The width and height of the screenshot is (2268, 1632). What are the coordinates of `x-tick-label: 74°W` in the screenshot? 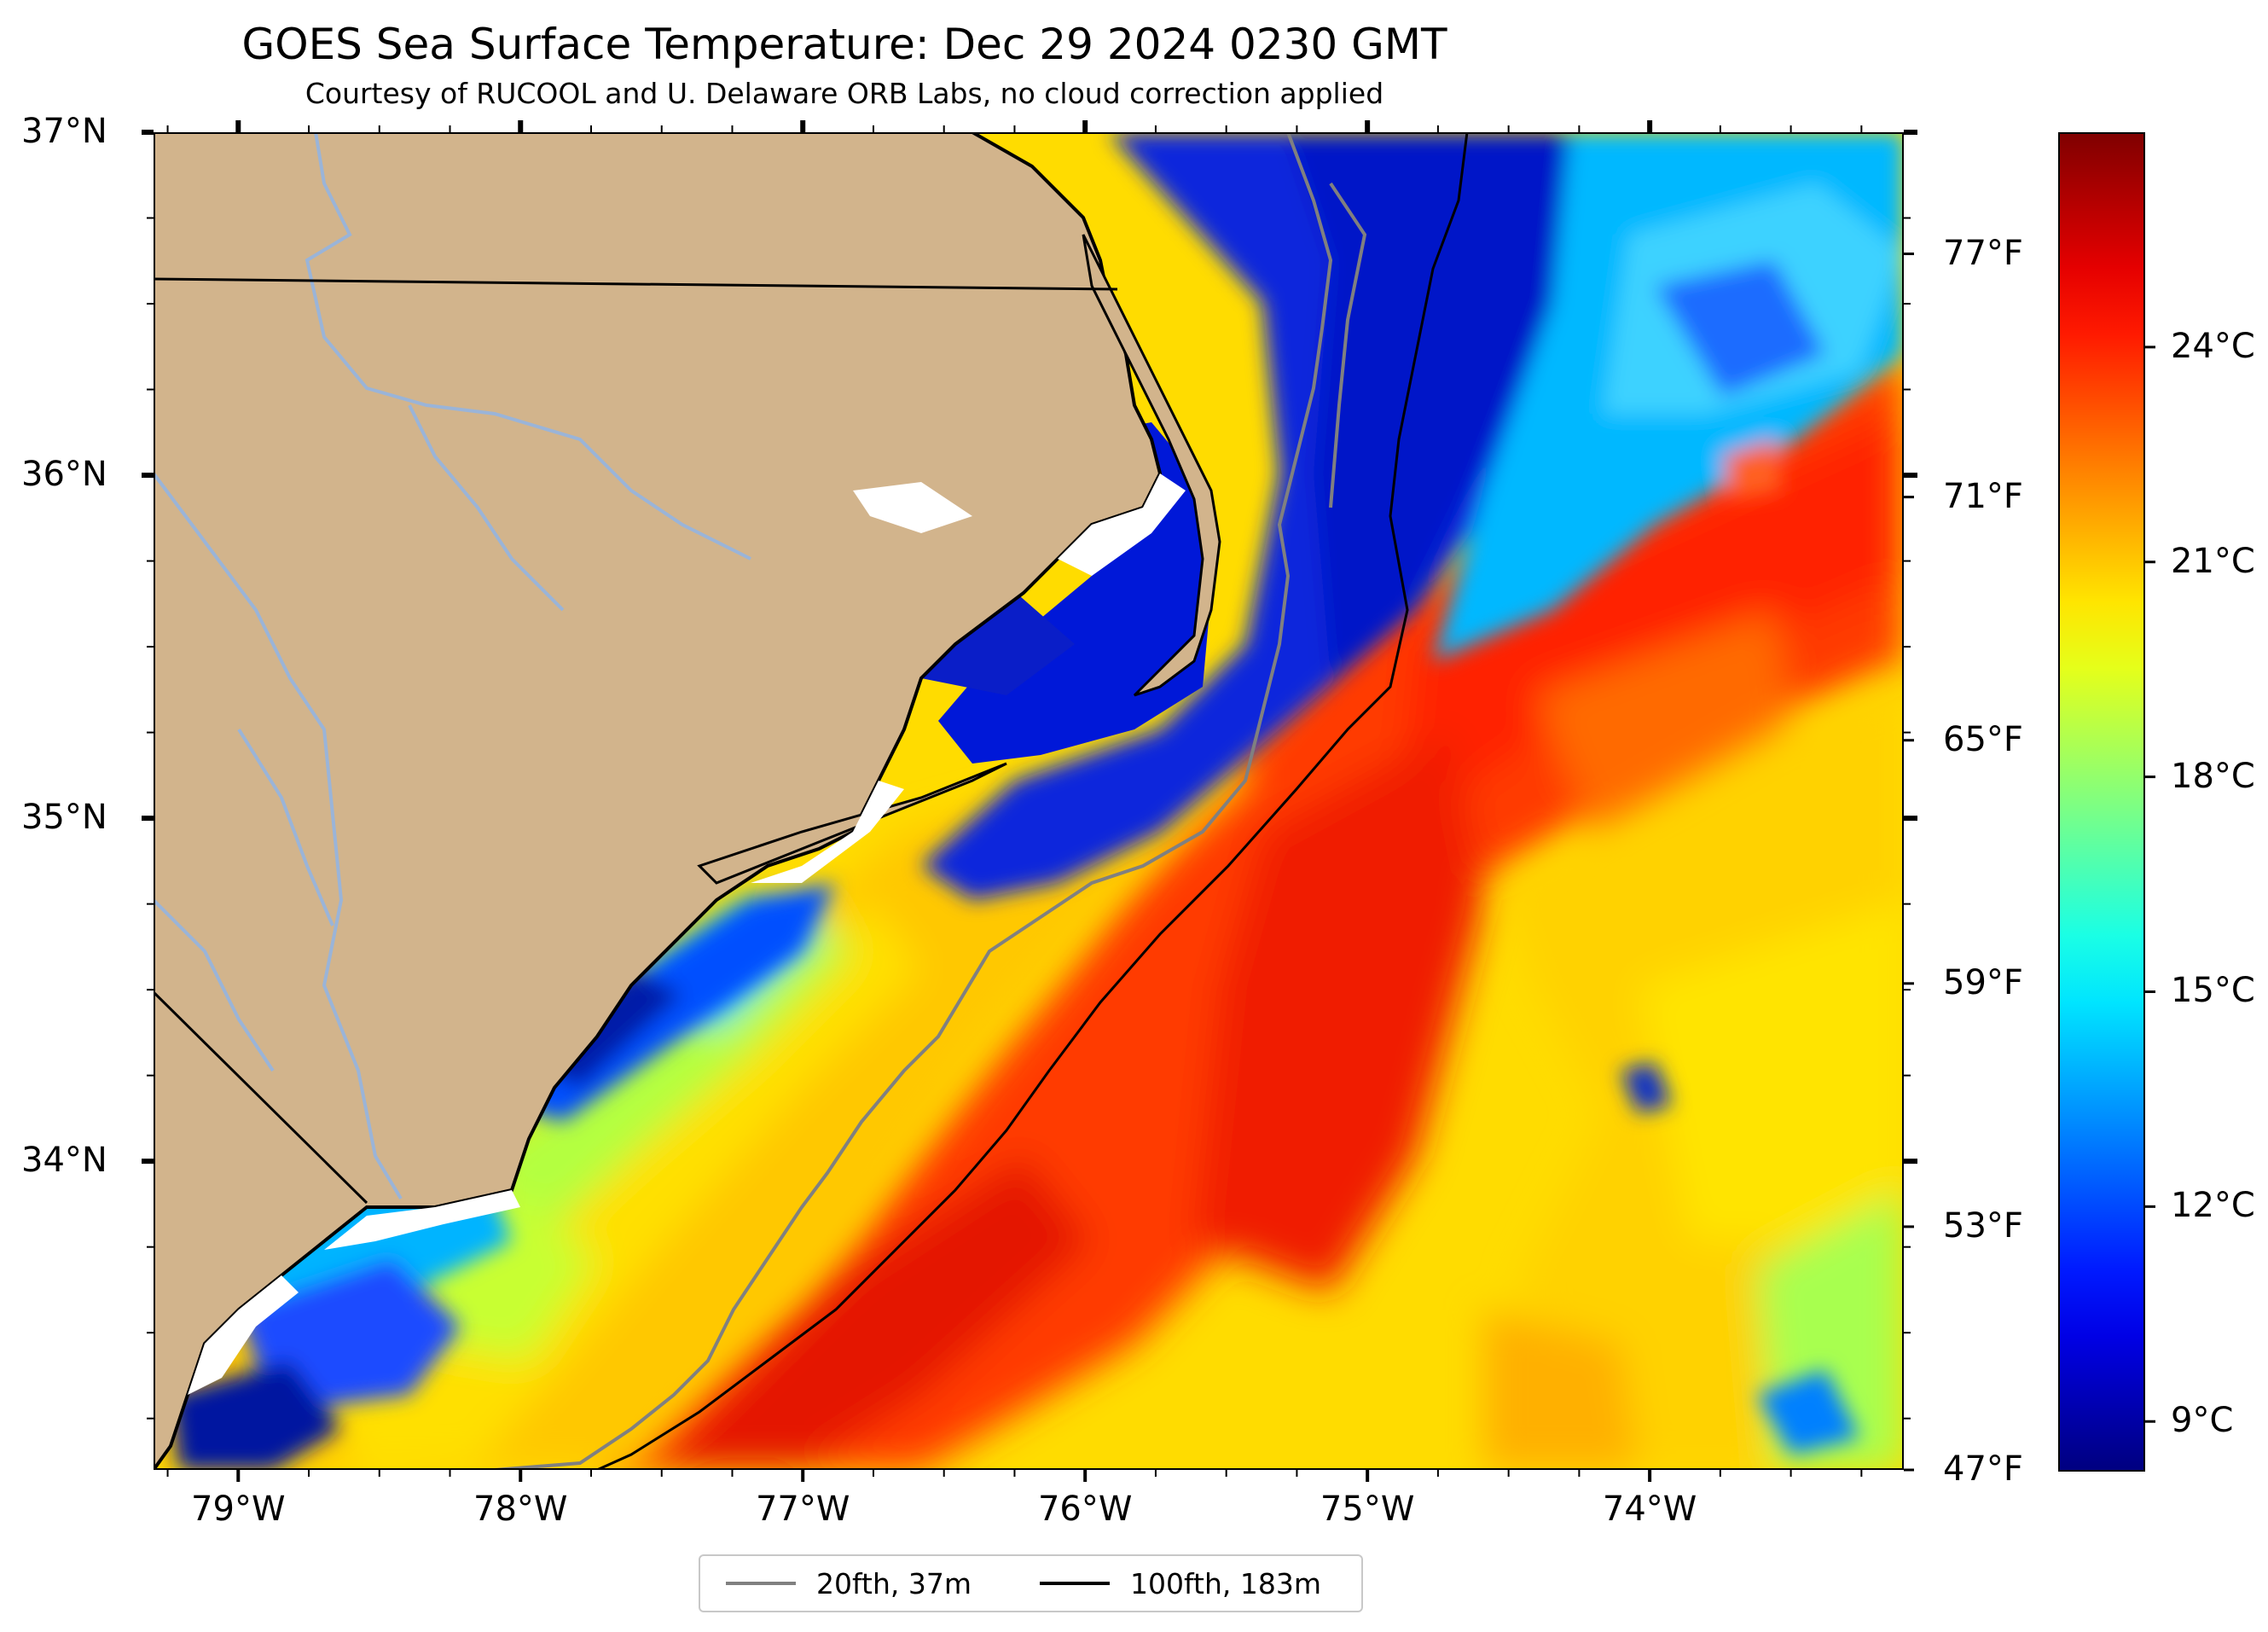 It's located at (1649, 1509).